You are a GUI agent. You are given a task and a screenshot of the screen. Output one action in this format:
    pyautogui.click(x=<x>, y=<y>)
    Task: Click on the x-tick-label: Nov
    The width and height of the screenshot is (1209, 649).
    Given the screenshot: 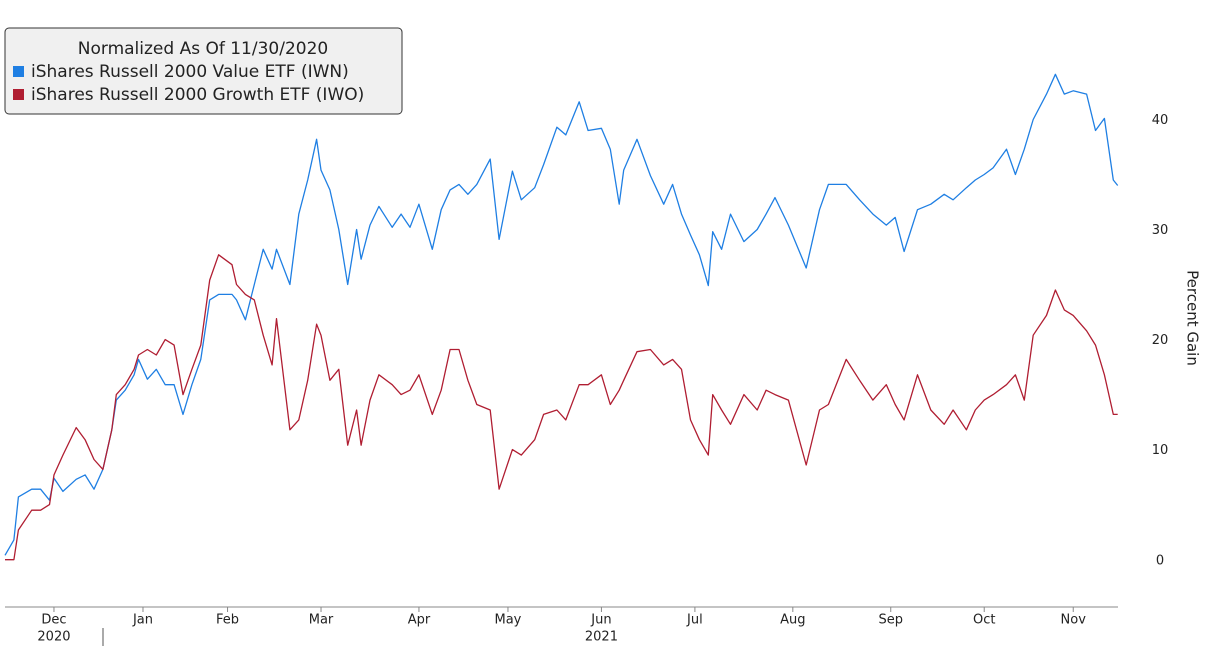 What is the action you would take?
    pyautogui.click(x=1074, y=620)
    